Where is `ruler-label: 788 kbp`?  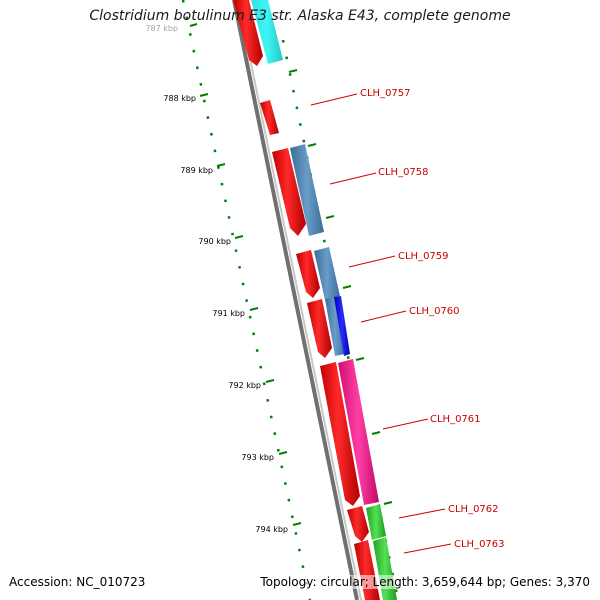 ruler-label: 788 kbp is located at coordinates (179, 98).